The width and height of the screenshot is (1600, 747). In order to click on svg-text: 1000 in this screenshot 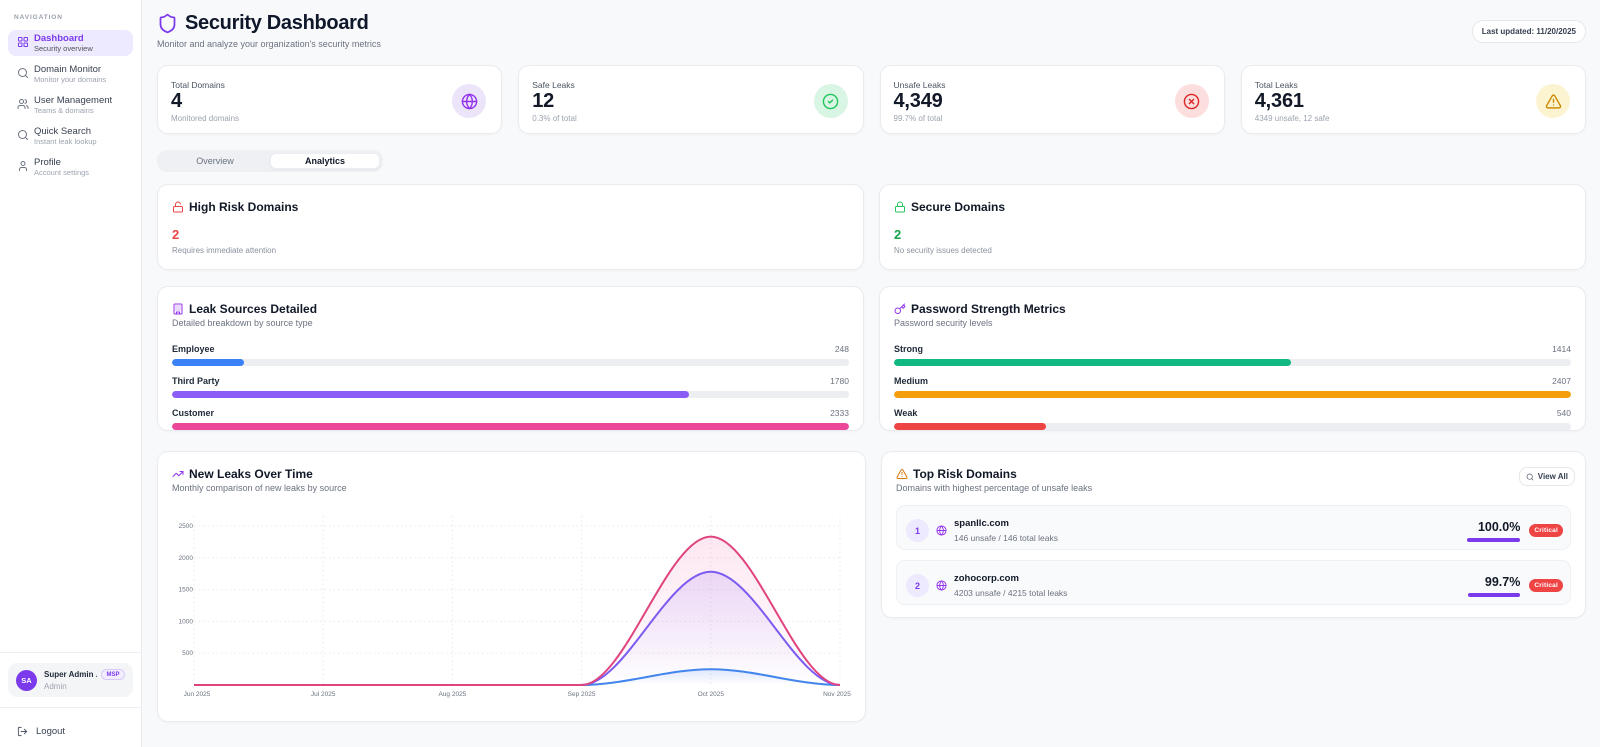, I will do `click(186, 621)`.